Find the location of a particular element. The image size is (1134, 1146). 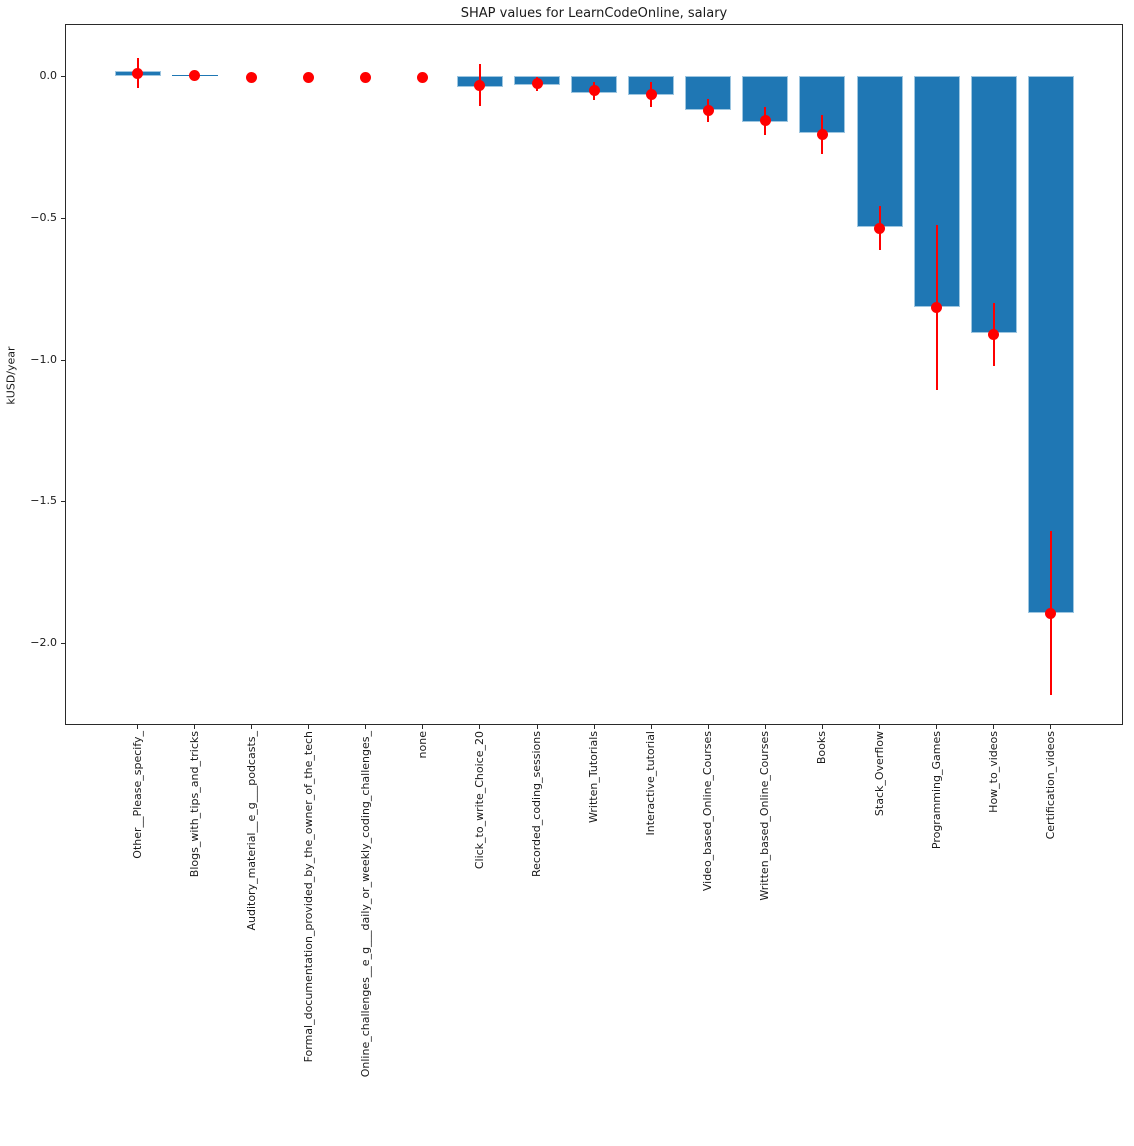

y-tick-label: −0.5 is located at coordinates (43, 217).